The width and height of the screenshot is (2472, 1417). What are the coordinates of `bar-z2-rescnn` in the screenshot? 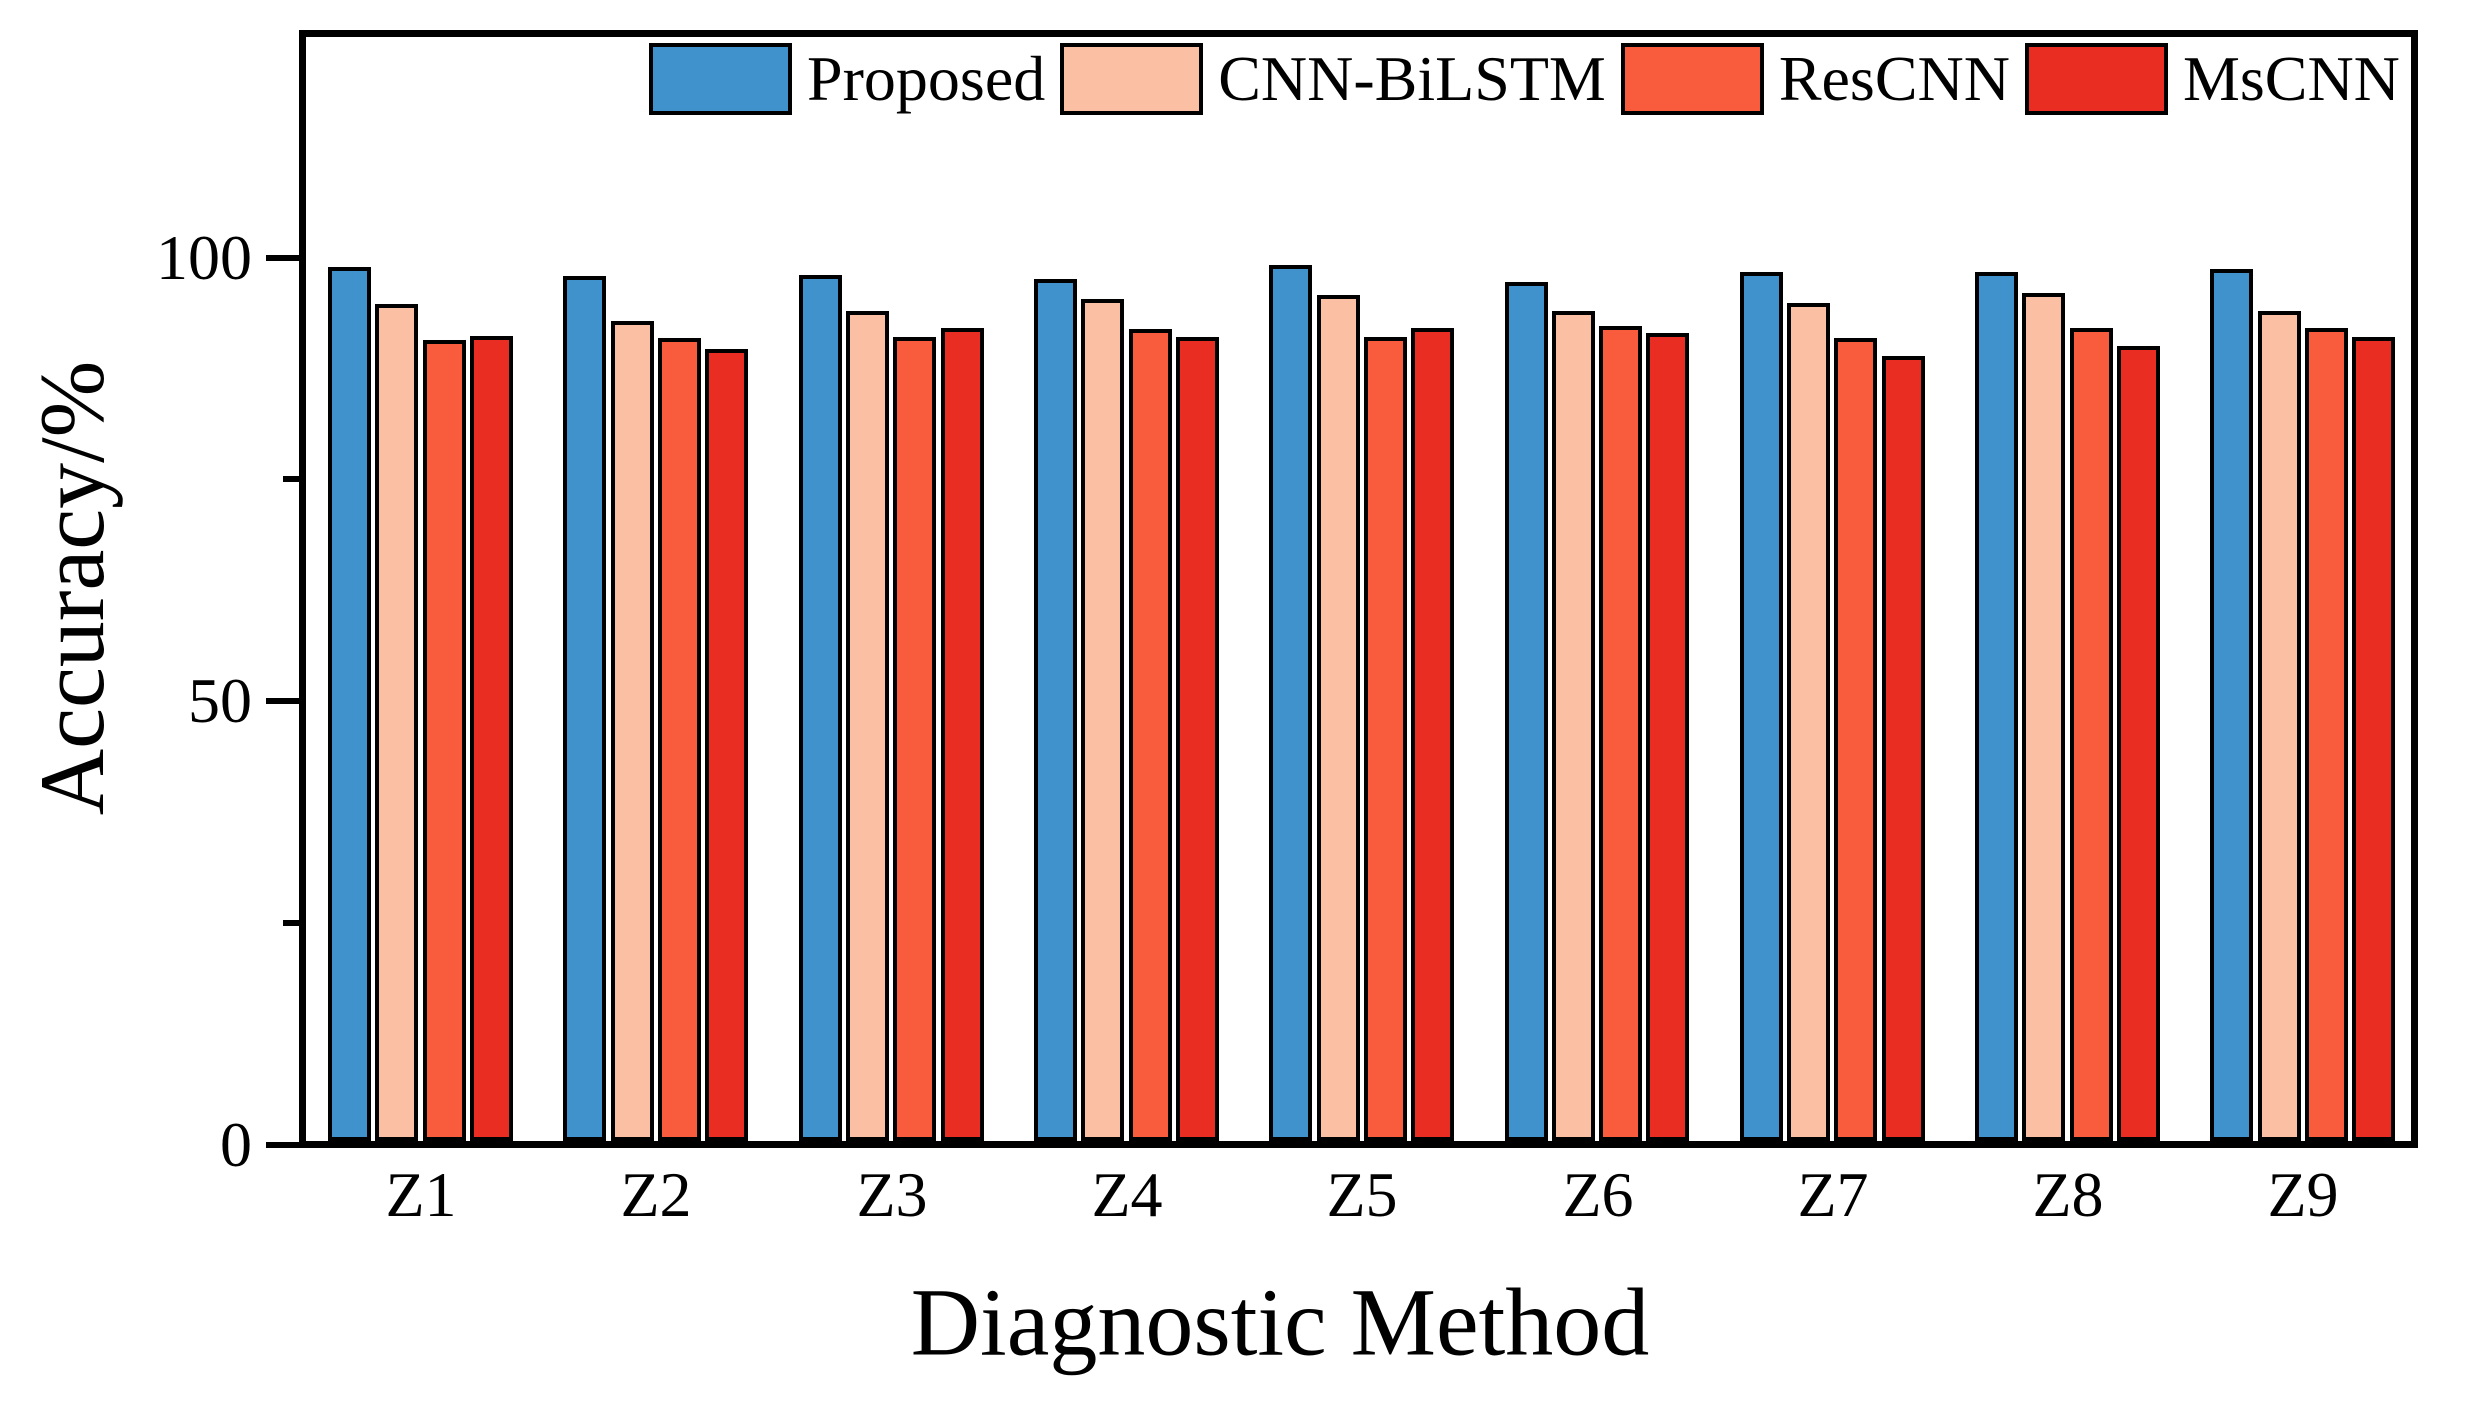 It's located at (679, 739).